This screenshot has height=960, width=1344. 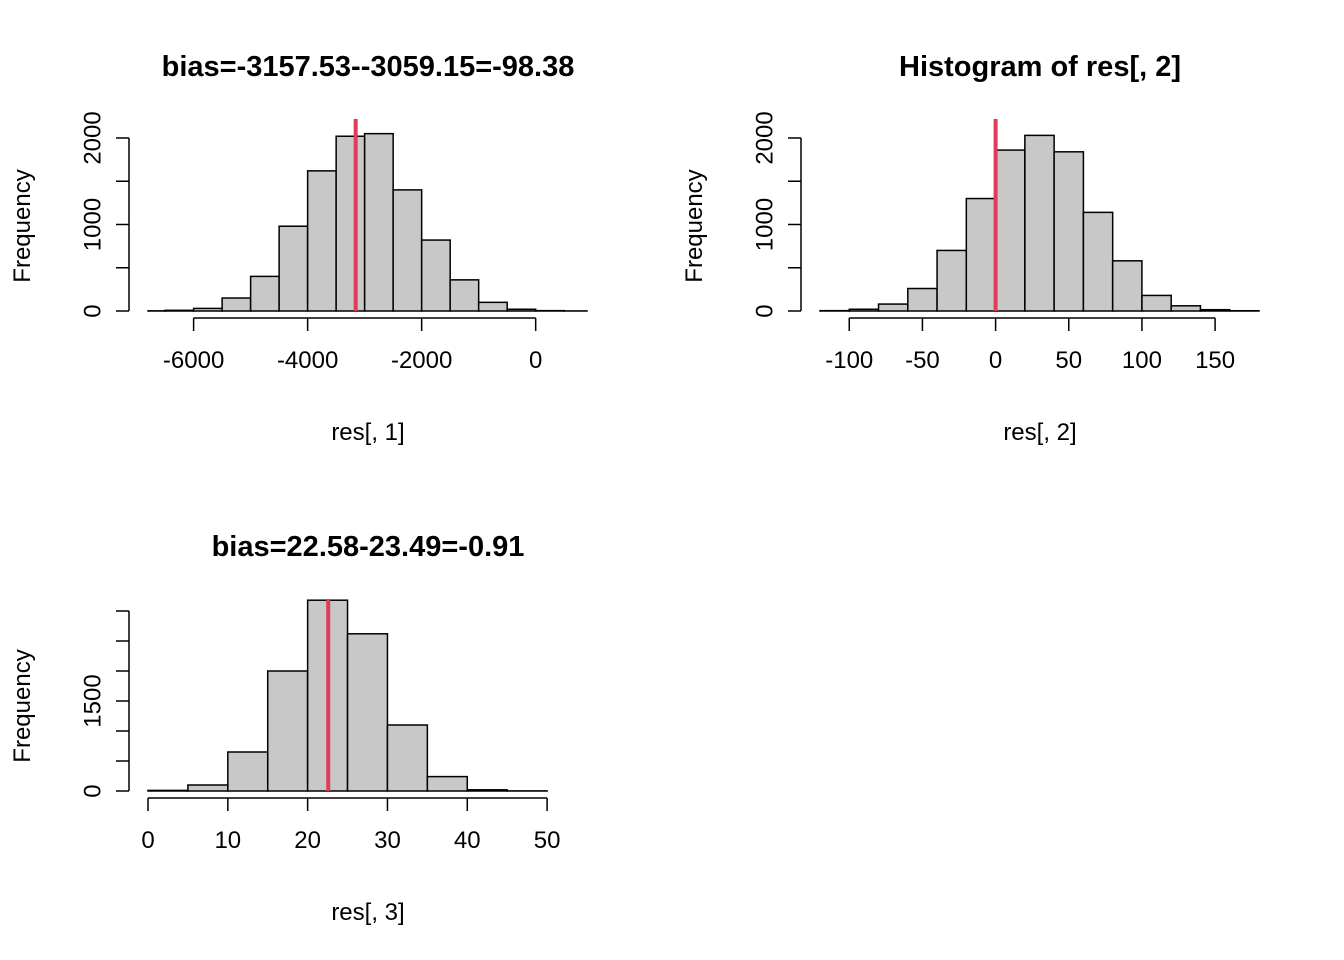 I want to click on panel-1-ylabel: Frequency, so click(x=22, y=225).